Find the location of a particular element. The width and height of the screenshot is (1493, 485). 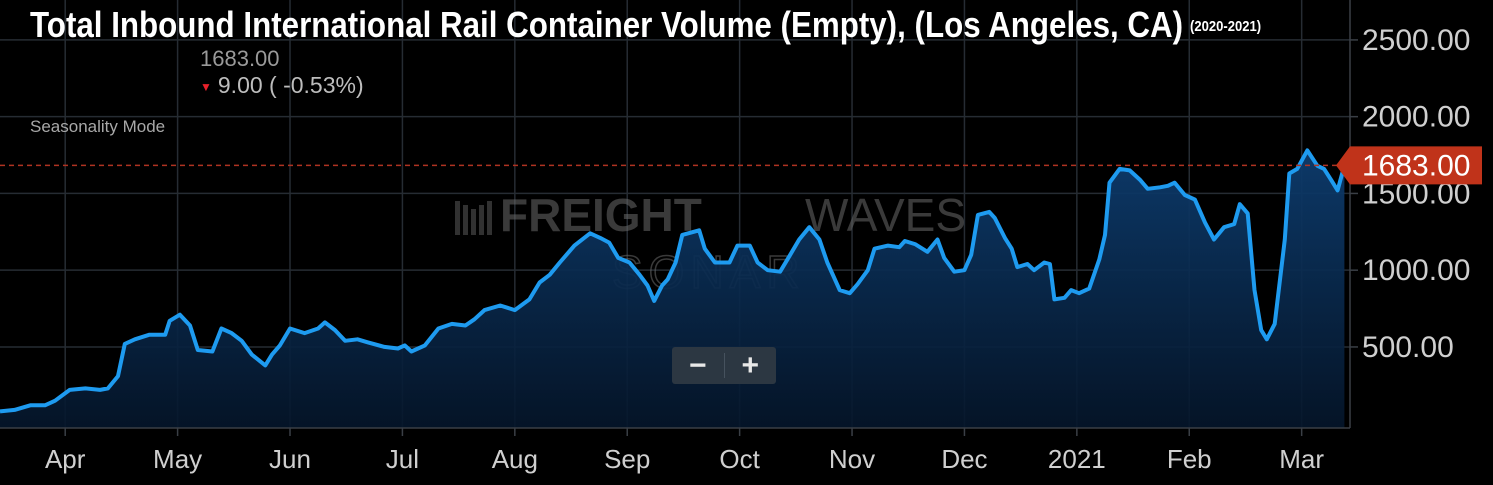

watermark-brand: FREIGHT is located at coordinates (601, 215).